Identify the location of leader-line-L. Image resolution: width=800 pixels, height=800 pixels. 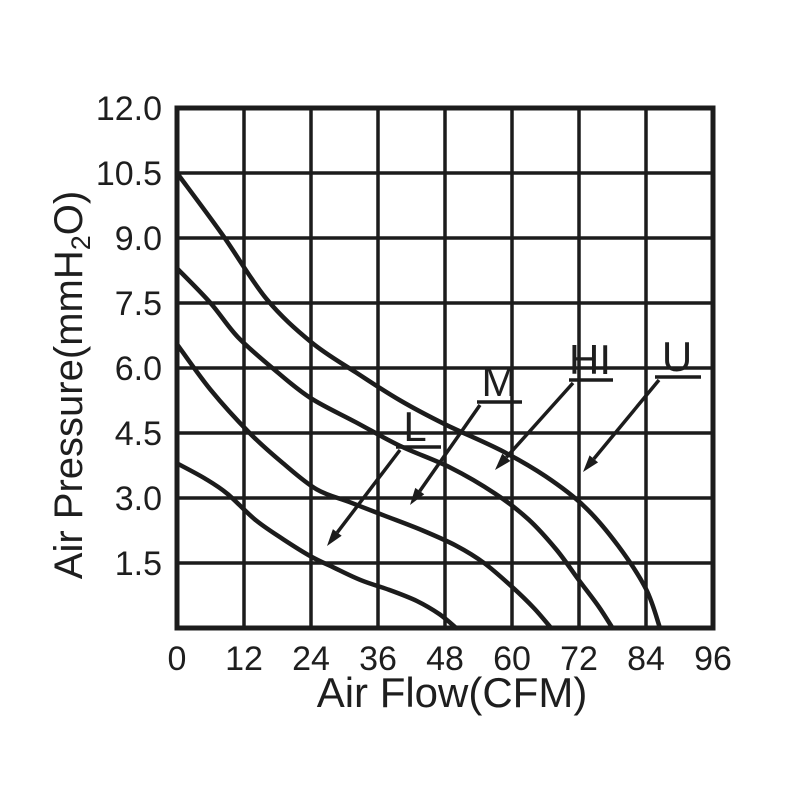
(368, 491).